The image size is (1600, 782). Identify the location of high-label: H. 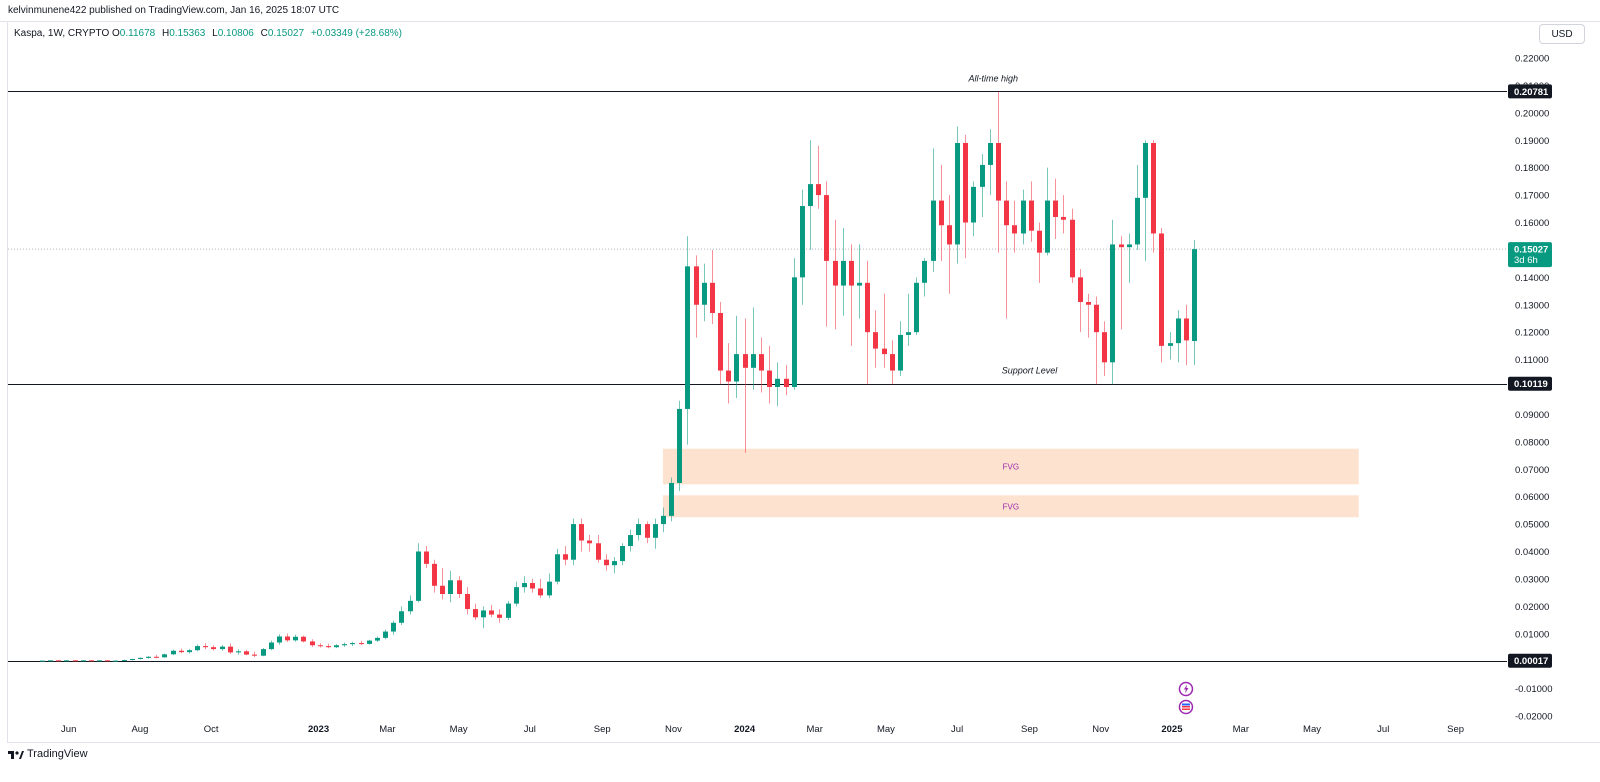
(165, 33).